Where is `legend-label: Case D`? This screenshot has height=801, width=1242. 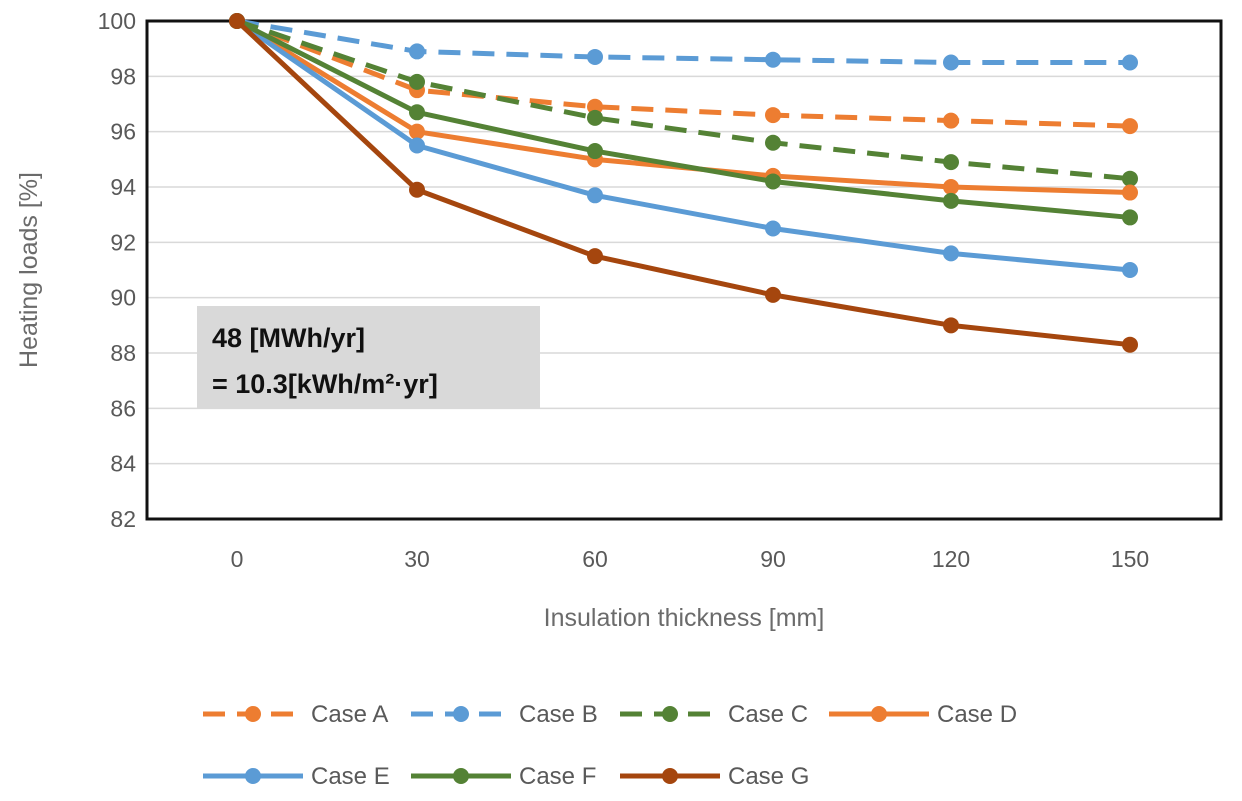 legend-label: Case D is located at coordinates (977, 714).